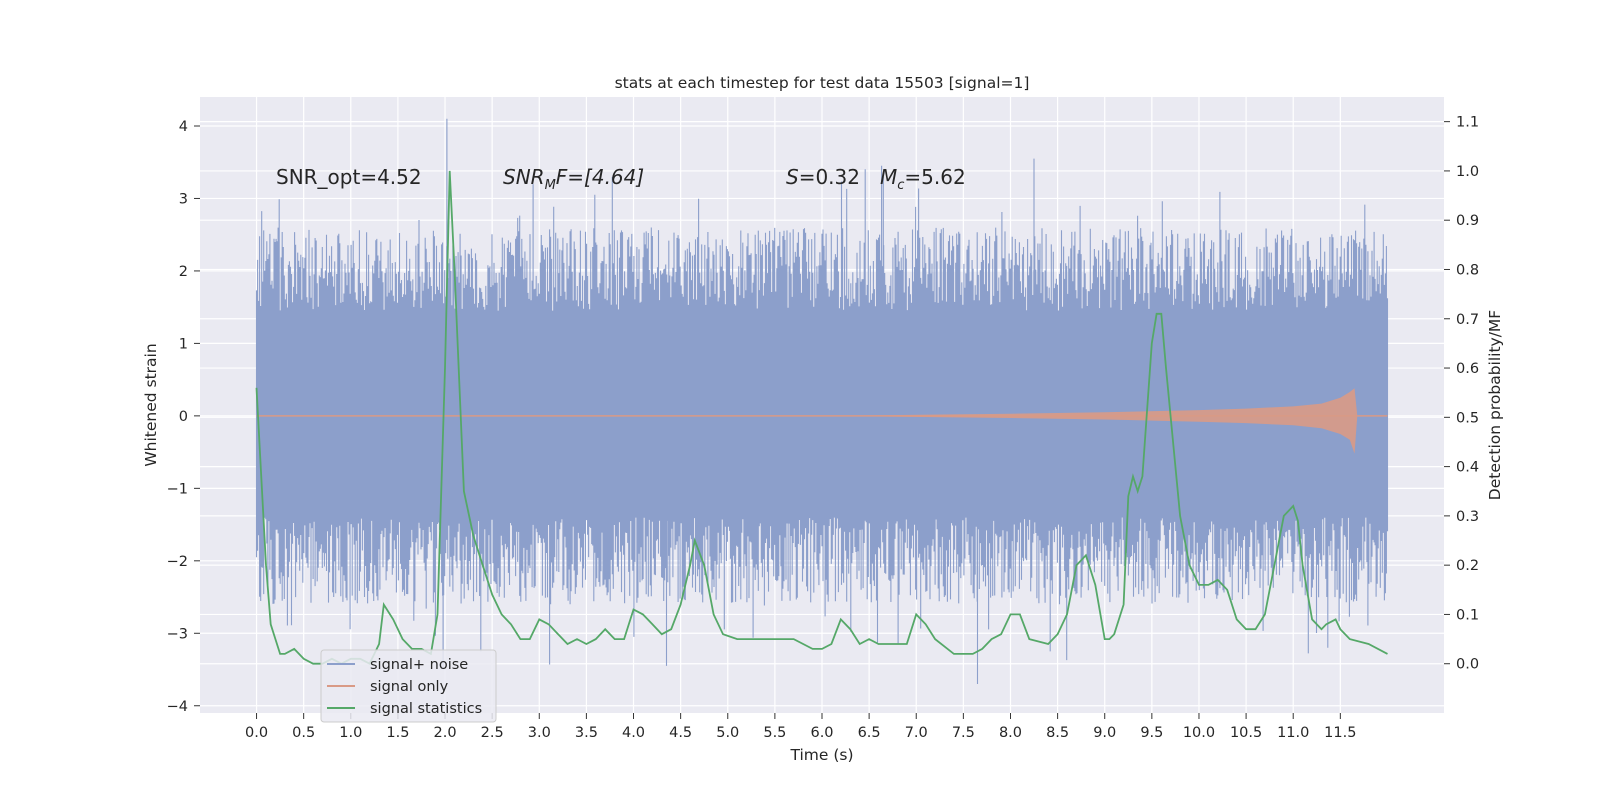 This screenshot has height=800, width=1600. I want to click on y2-tick-label: 0.0, so click(1467, 665).